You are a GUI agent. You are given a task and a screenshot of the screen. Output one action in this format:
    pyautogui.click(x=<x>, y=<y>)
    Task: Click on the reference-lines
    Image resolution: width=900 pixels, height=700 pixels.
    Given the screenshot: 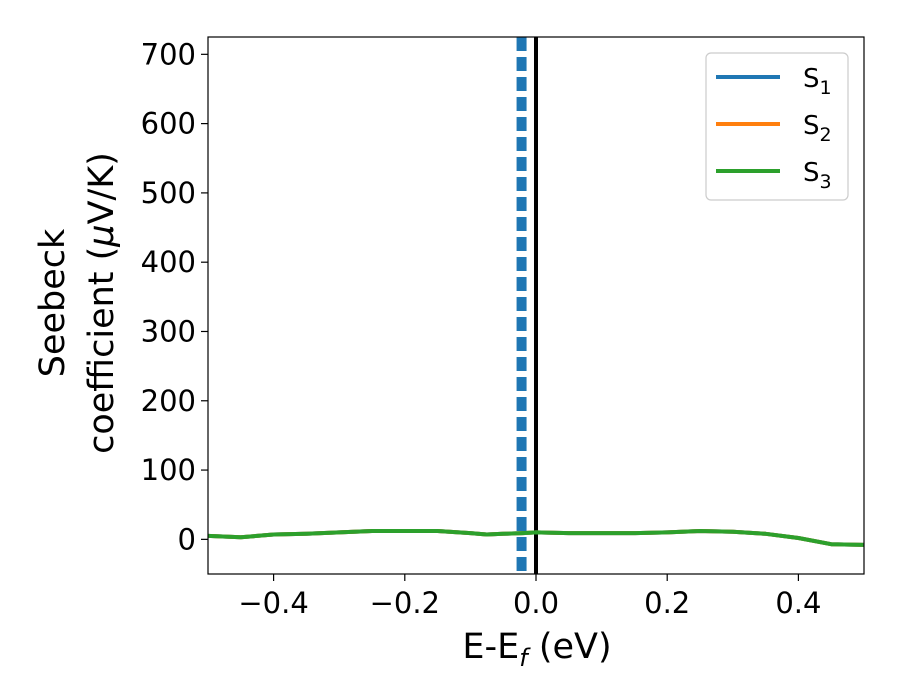 What is the action you would take?
    pyautogui.click(x=527, y=305)
    